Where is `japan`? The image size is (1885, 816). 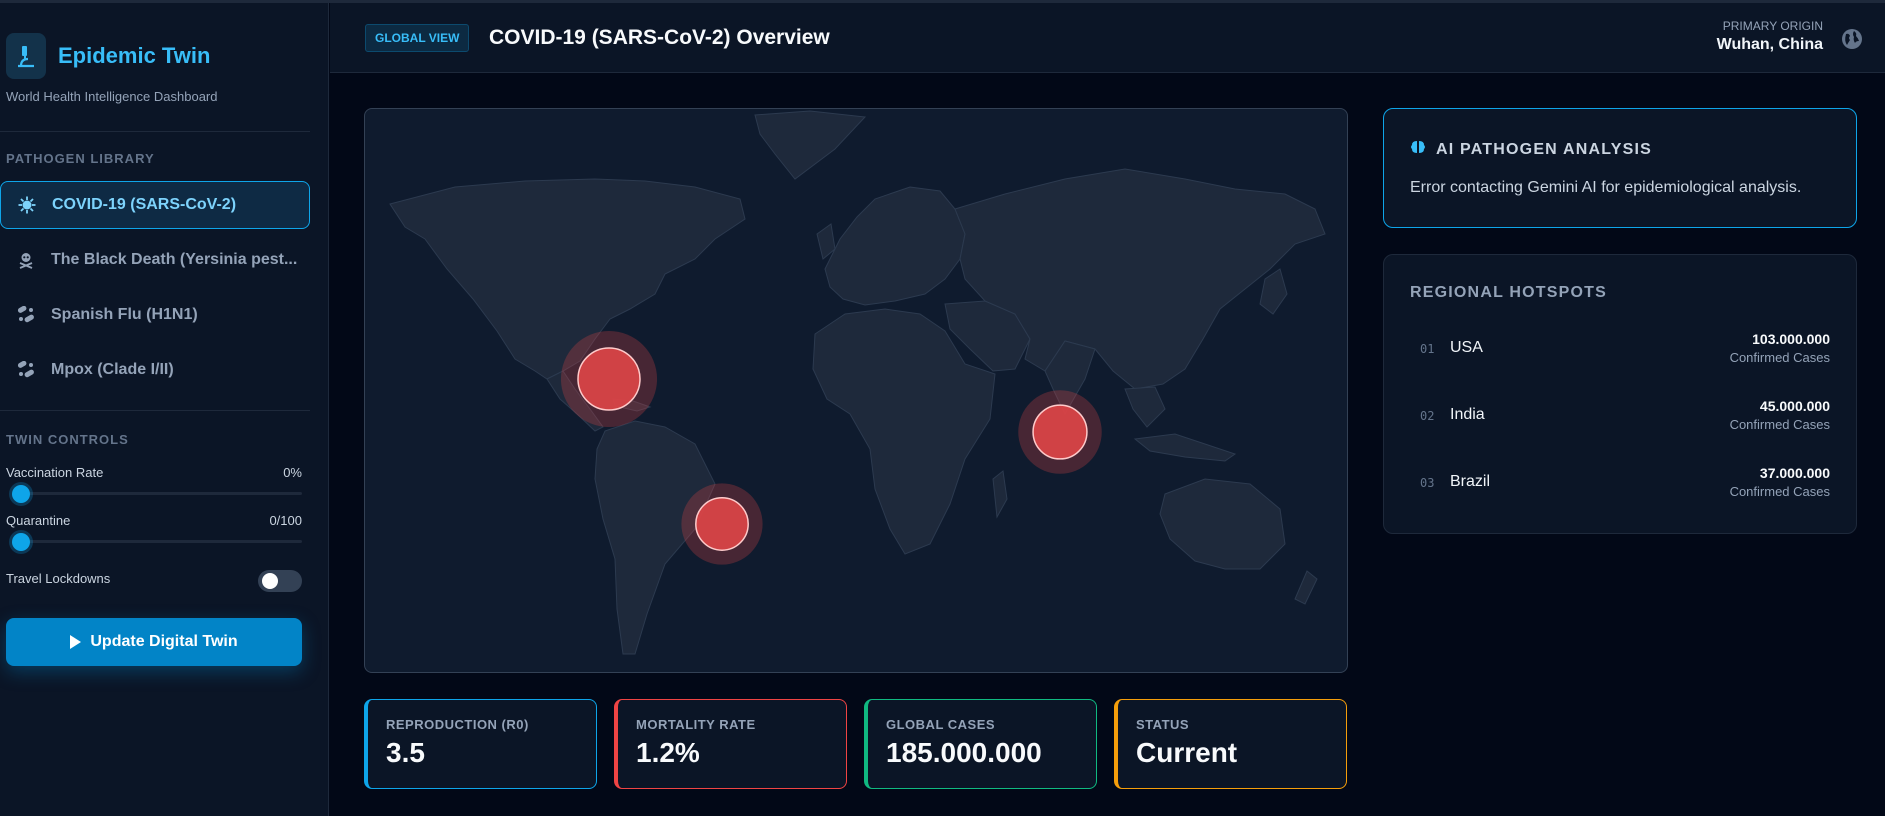
japan is located at coordinates (1273, 291).